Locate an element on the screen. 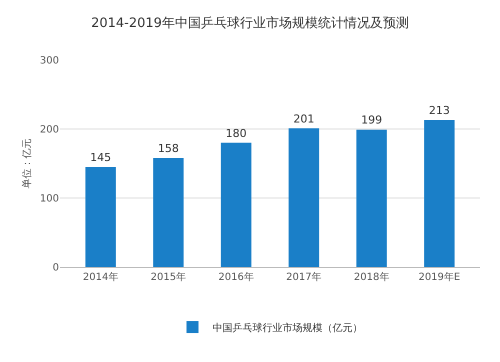 This screenshot has width=500, height=362. chart-title: 2014-2019年中国乒乓球行业市场规模统计情况及预测 is located at coordinates (250, 24).